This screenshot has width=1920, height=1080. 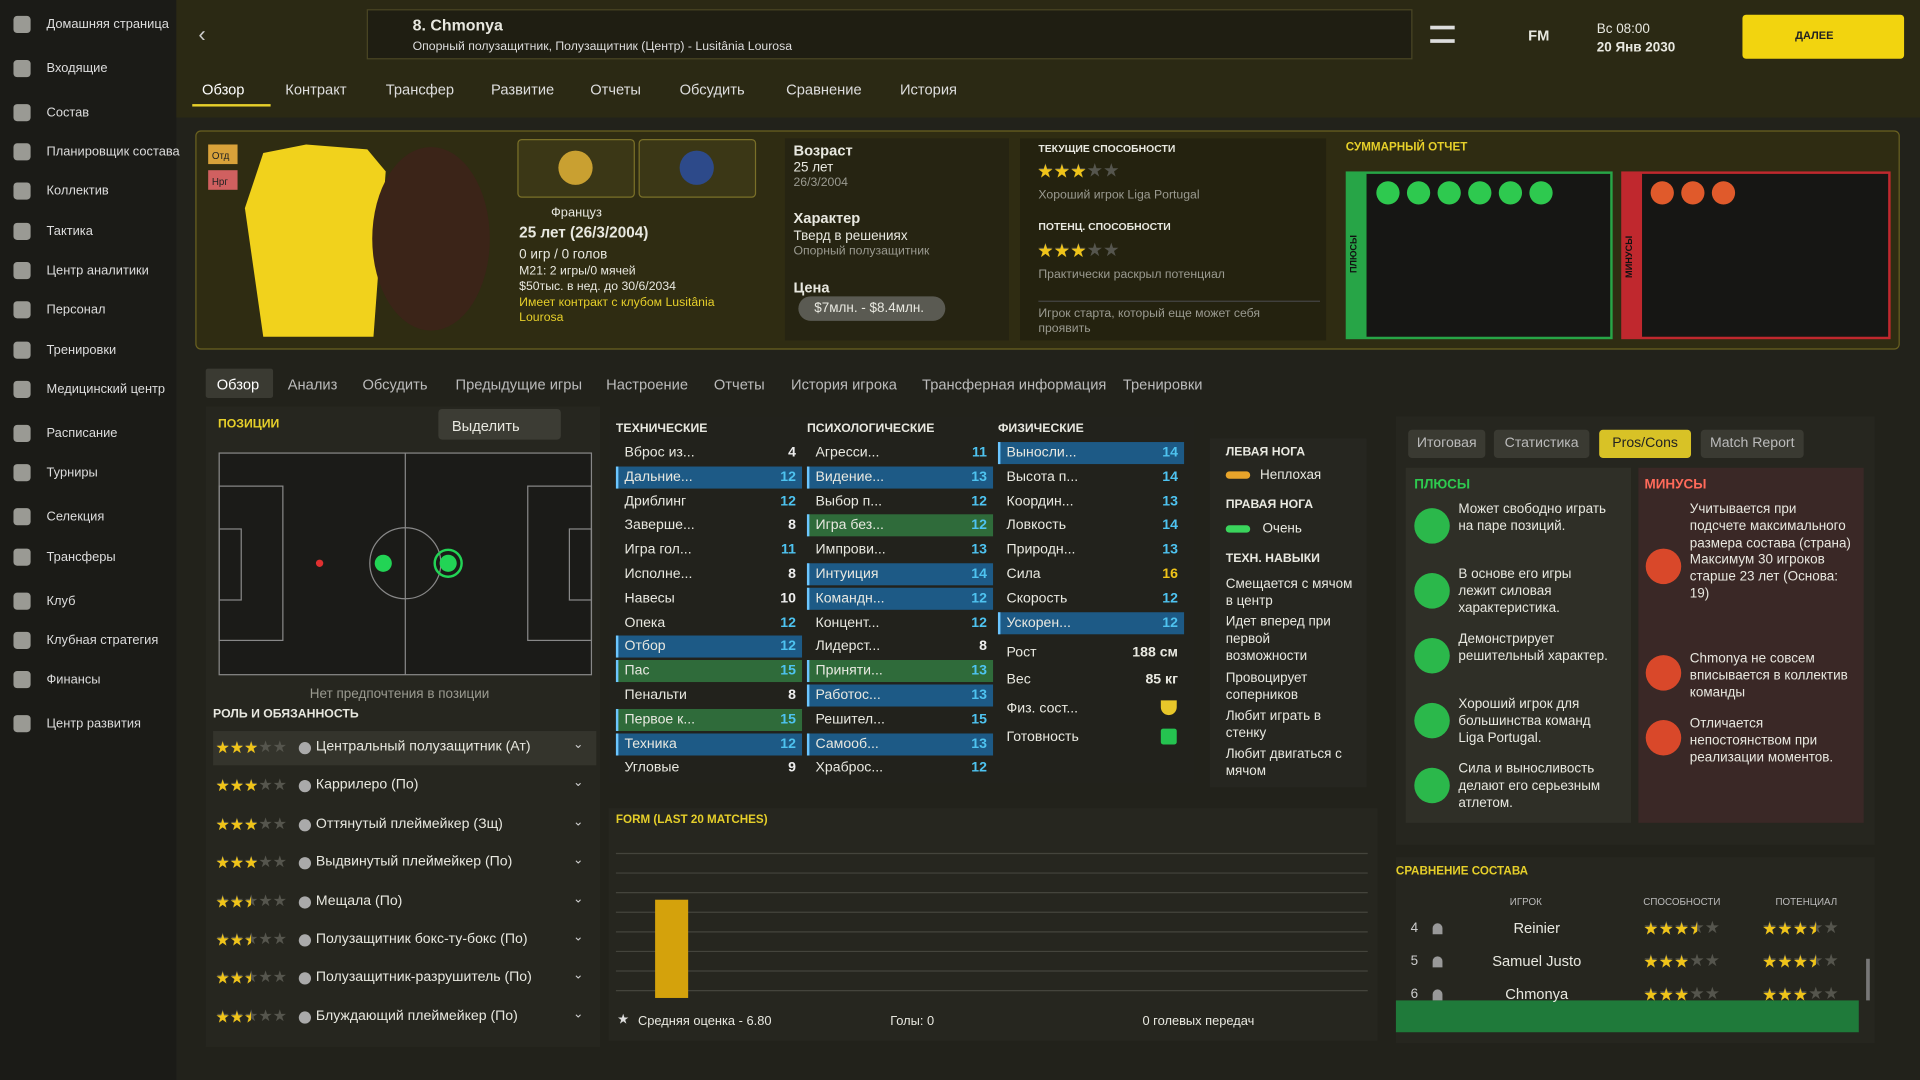 What do you see at coordinates (1406, 147) in the screenshot?
I see `section-title: СУММАРНЫЙ ОТЧЕТ` at bounding box center [1406, 147].